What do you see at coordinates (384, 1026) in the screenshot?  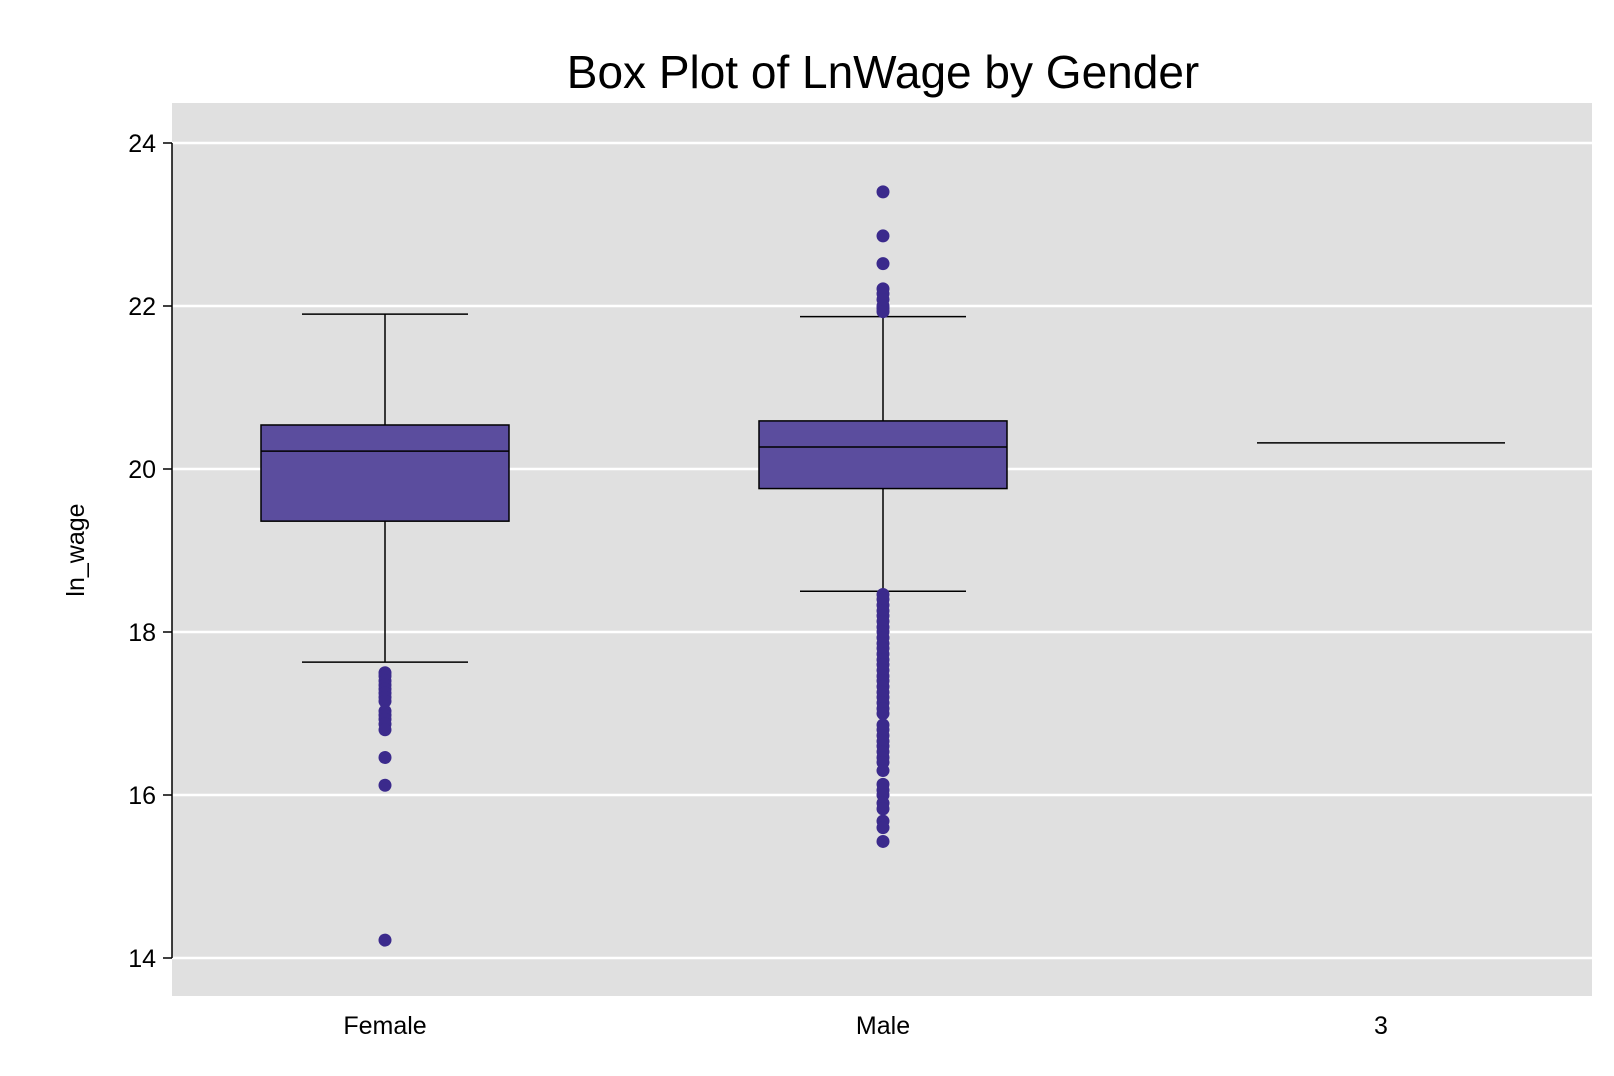 I see `x-tick-label-female: Female` at bounding box center [384, 1026].